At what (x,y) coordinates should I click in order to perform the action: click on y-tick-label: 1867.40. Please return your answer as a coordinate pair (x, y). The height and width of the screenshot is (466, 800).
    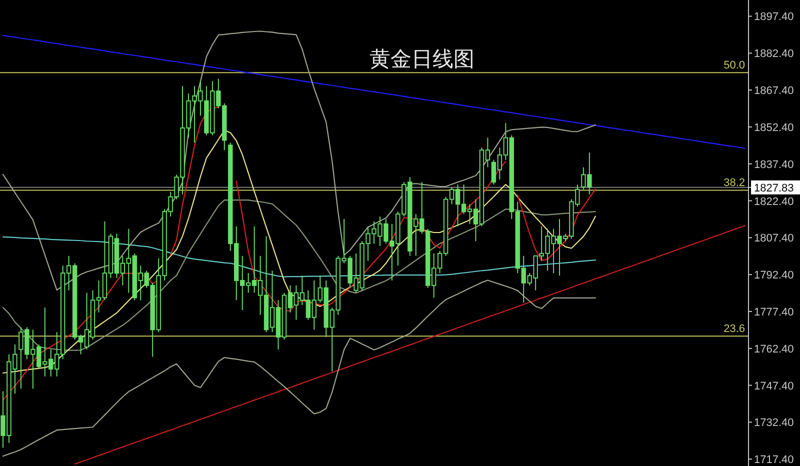
    Looking at the image, I should click on (774, 91).